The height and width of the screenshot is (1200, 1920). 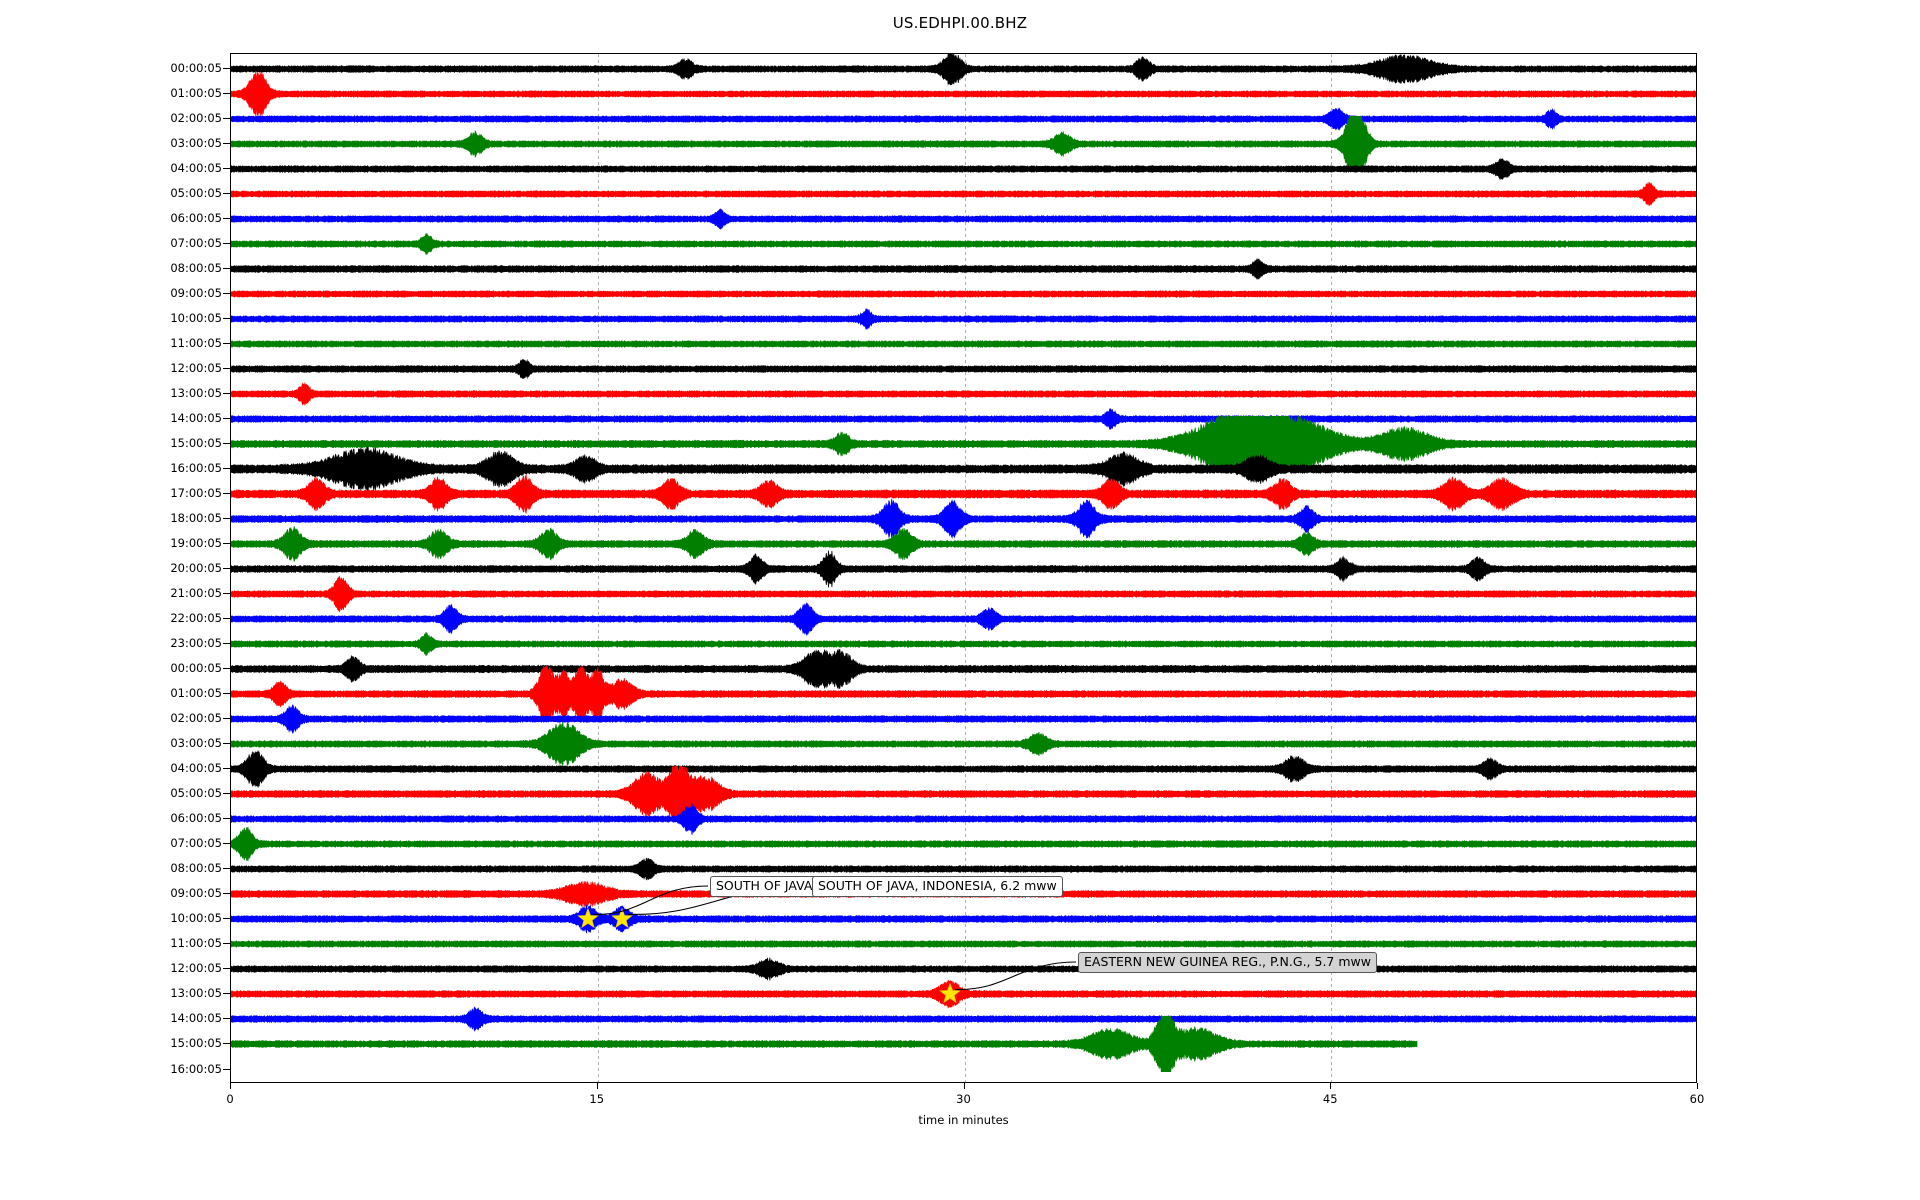 I want to click on y-axis-tick-label: 20:00:05, so click(x=196, y=568).